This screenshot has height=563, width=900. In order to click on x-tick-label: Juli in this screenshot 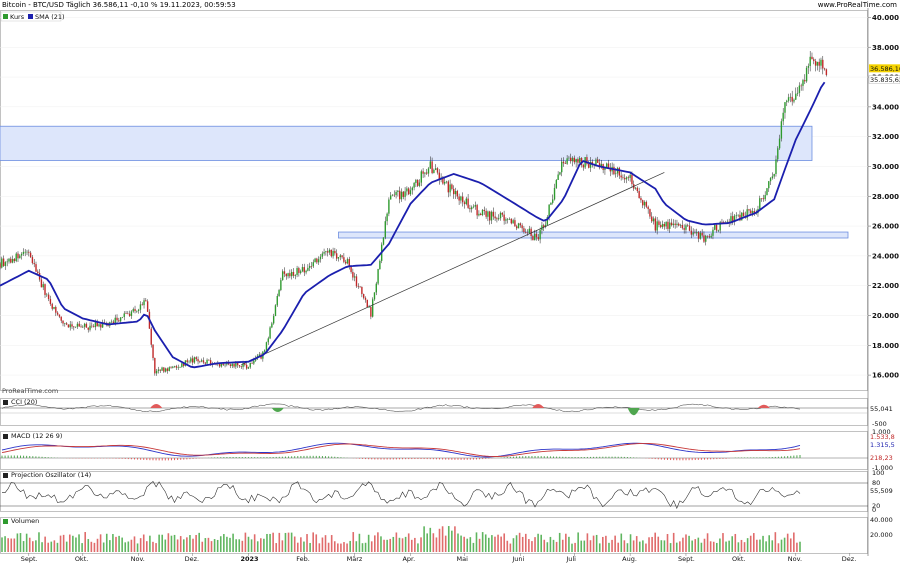, I will do `click(570, 559)`.